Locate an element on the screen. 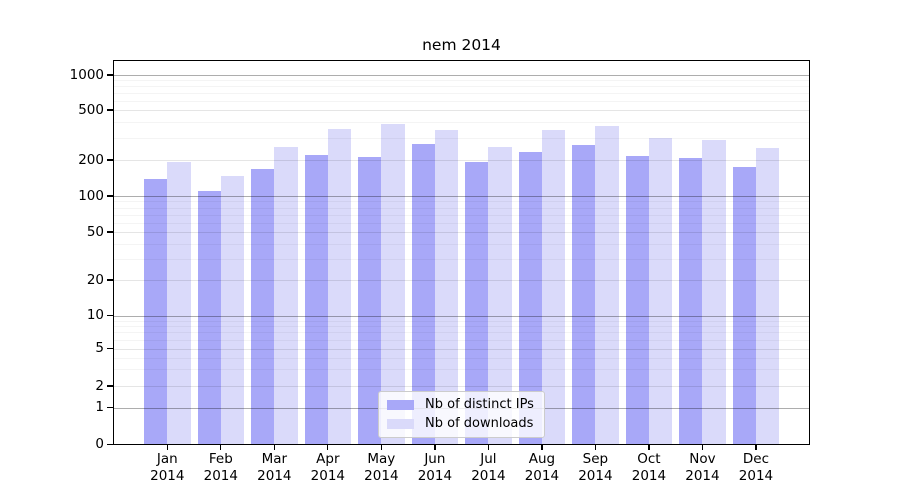 The width and height of the screenshot is (900, 500). x-tick-label-month: Jul is located at coordinates (488, 459).